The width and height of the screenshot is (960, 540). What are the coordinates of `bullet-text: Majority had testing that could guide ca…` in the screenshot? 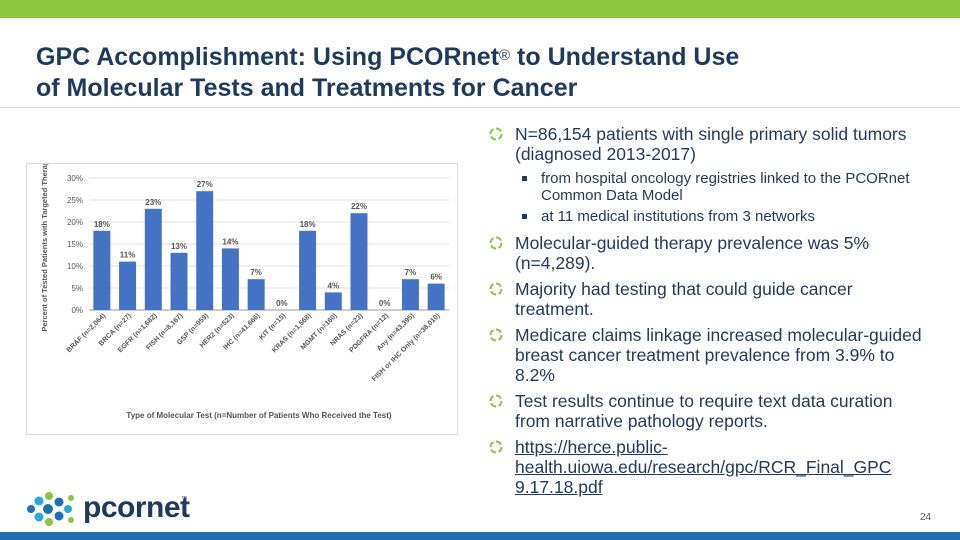 It's located at (684, 299).